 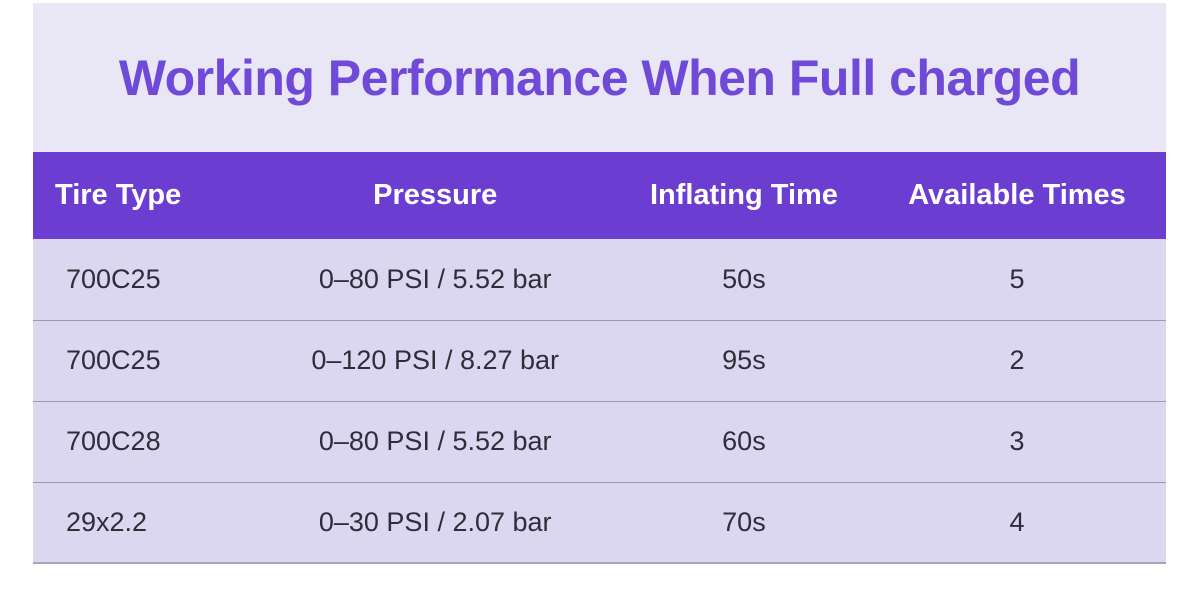 I want to click on page-title: Working Performance When Full charged, so click(x=599, y=77).